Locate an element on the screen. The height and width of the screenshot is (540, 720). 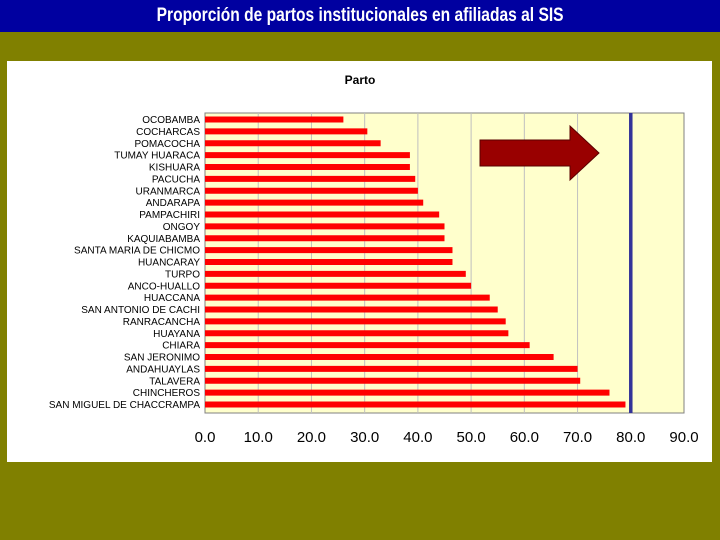
category-label: HUAYANA is located at coordinates (176, 334).